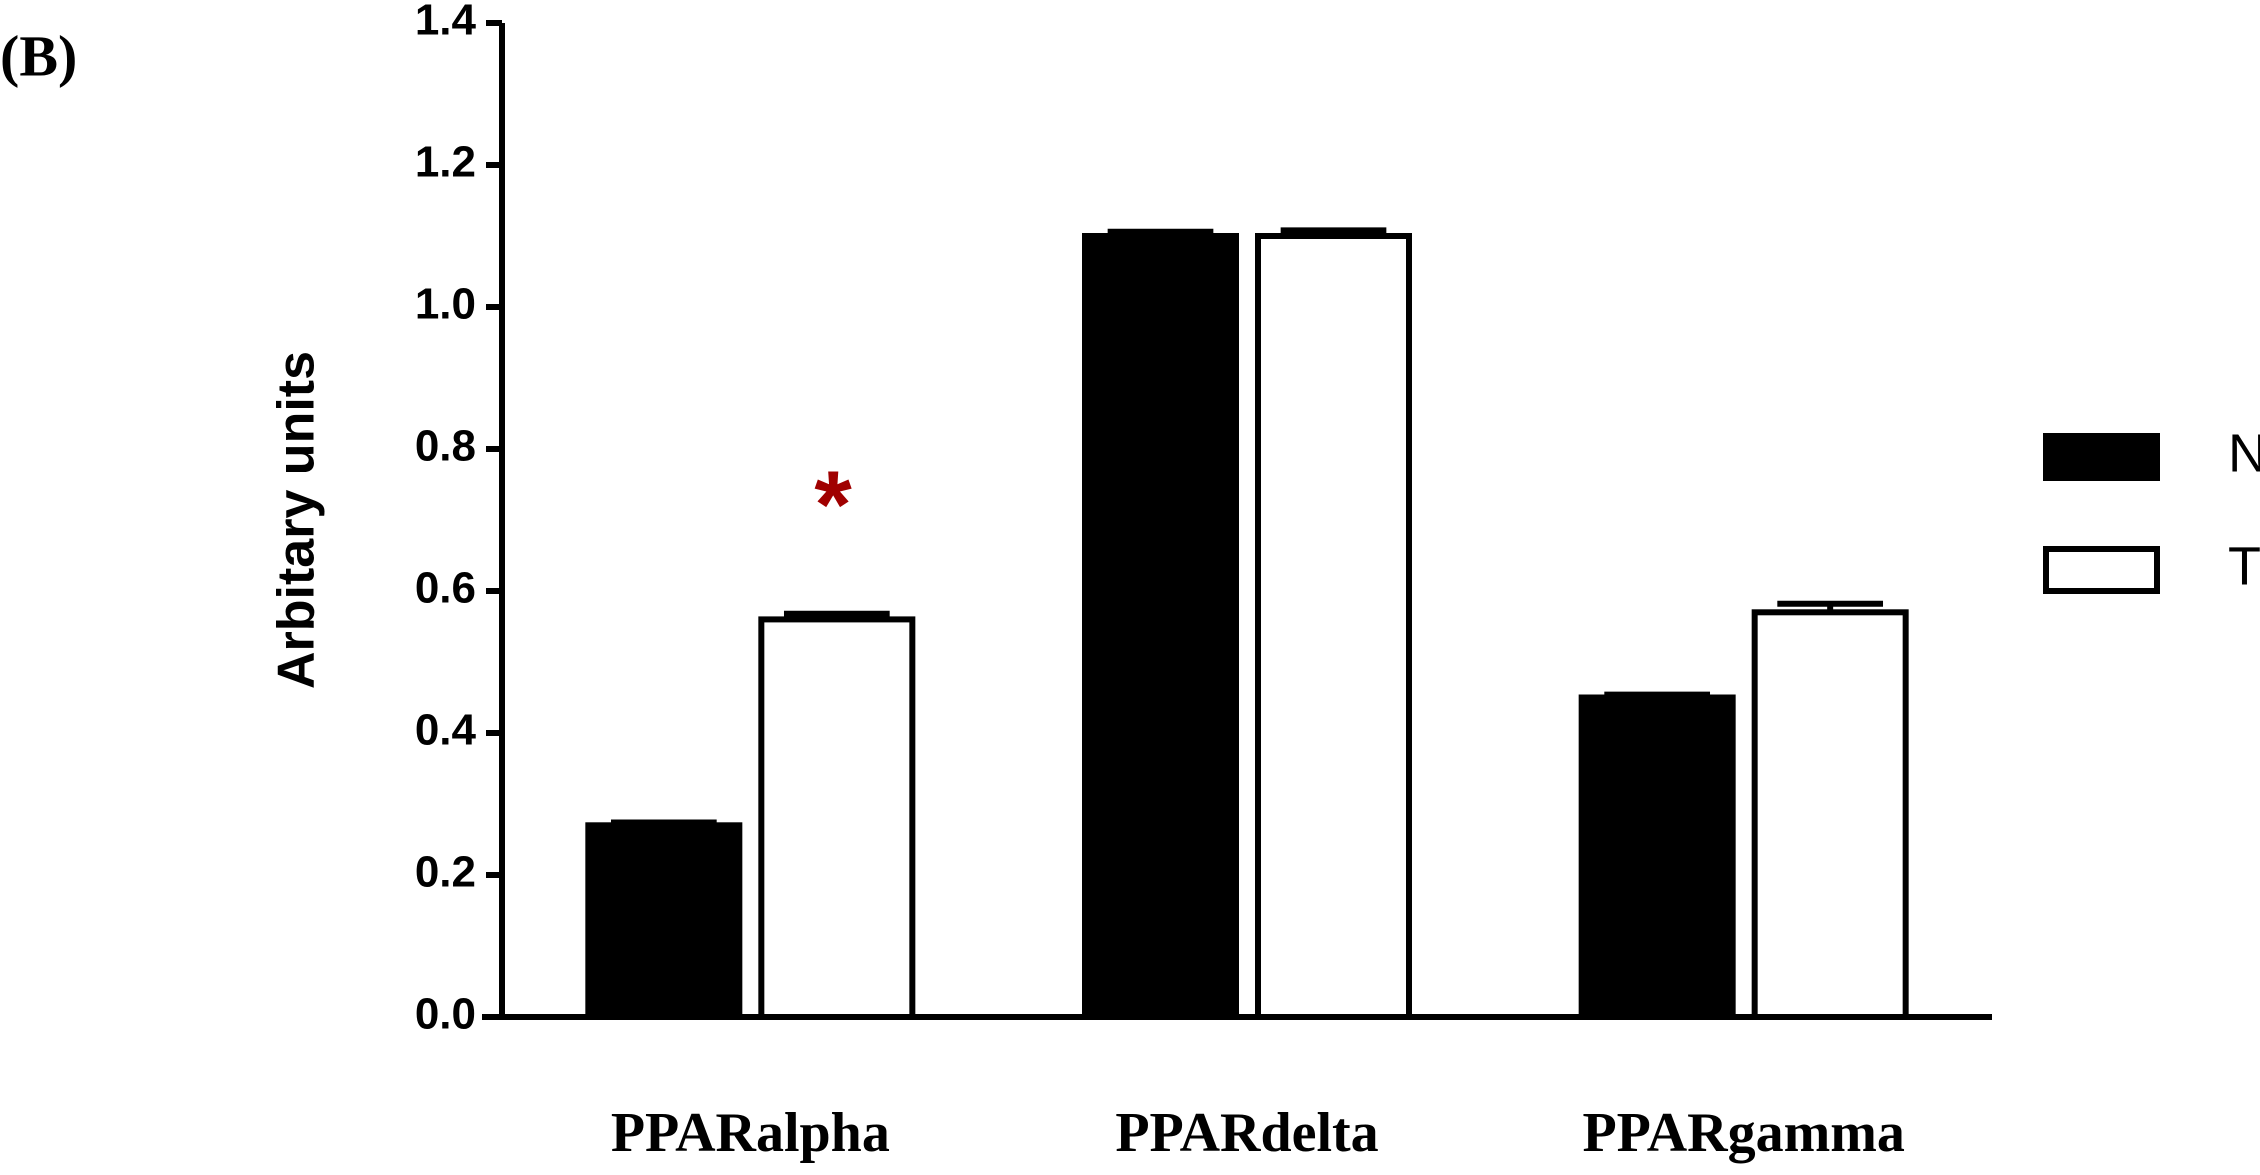  I want to click on x-tick-label: PPARalpha, so click(750, 1133).